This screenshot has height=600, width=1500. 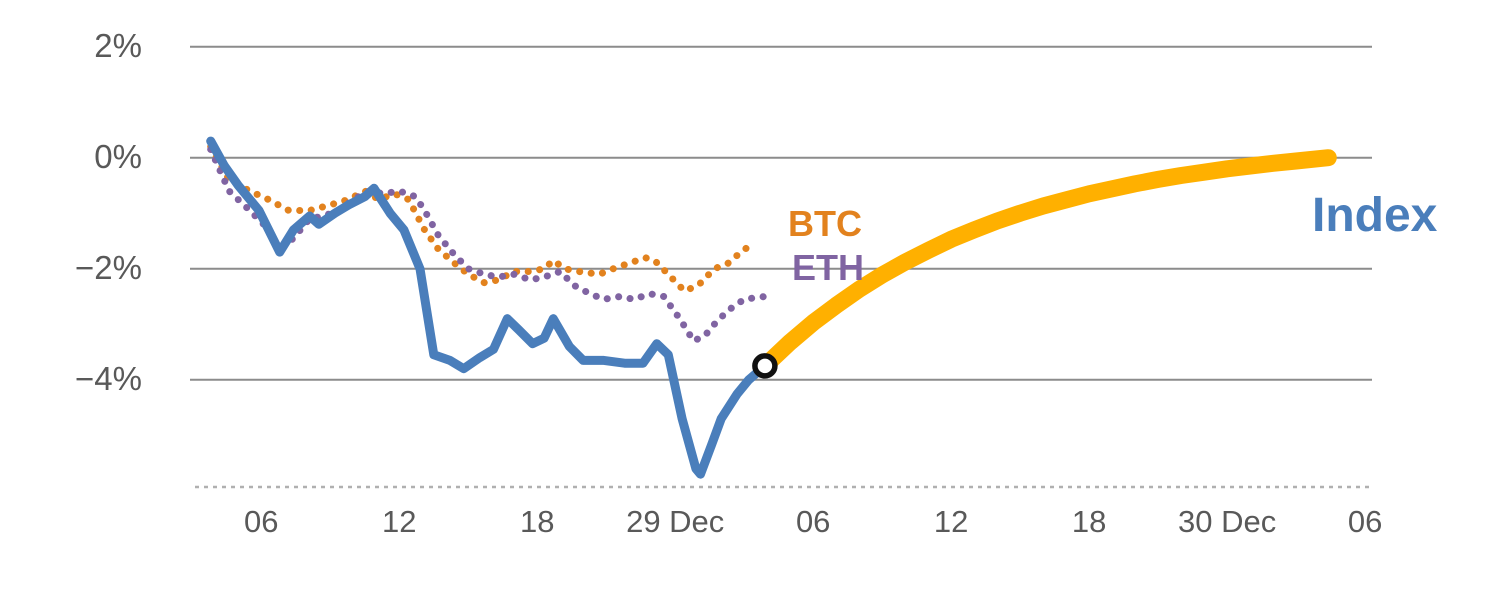 I want to click on index-series-label: Index, so click(x=1375, y=215).